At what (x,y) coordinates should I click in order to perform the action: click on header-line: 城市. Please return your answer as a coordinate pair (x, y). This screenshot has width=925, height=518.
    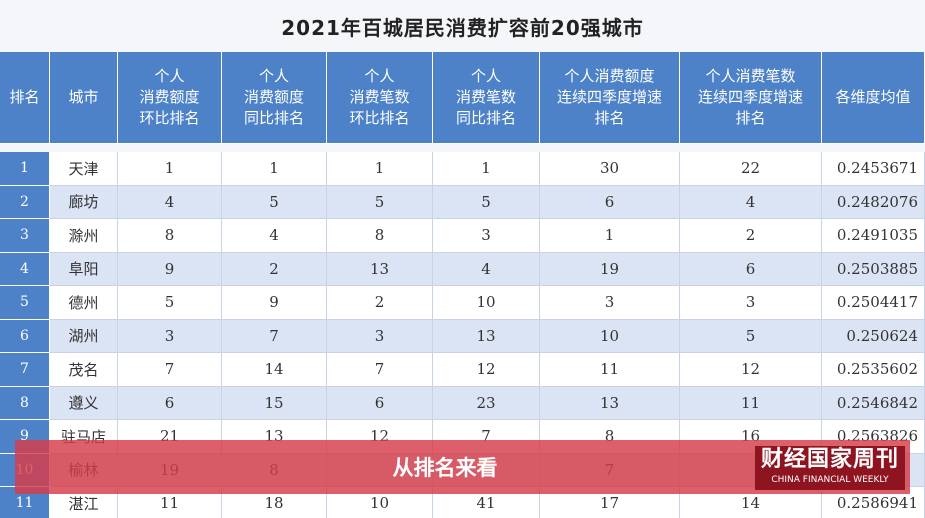
    Looking at the image, I should click on (83, 97).